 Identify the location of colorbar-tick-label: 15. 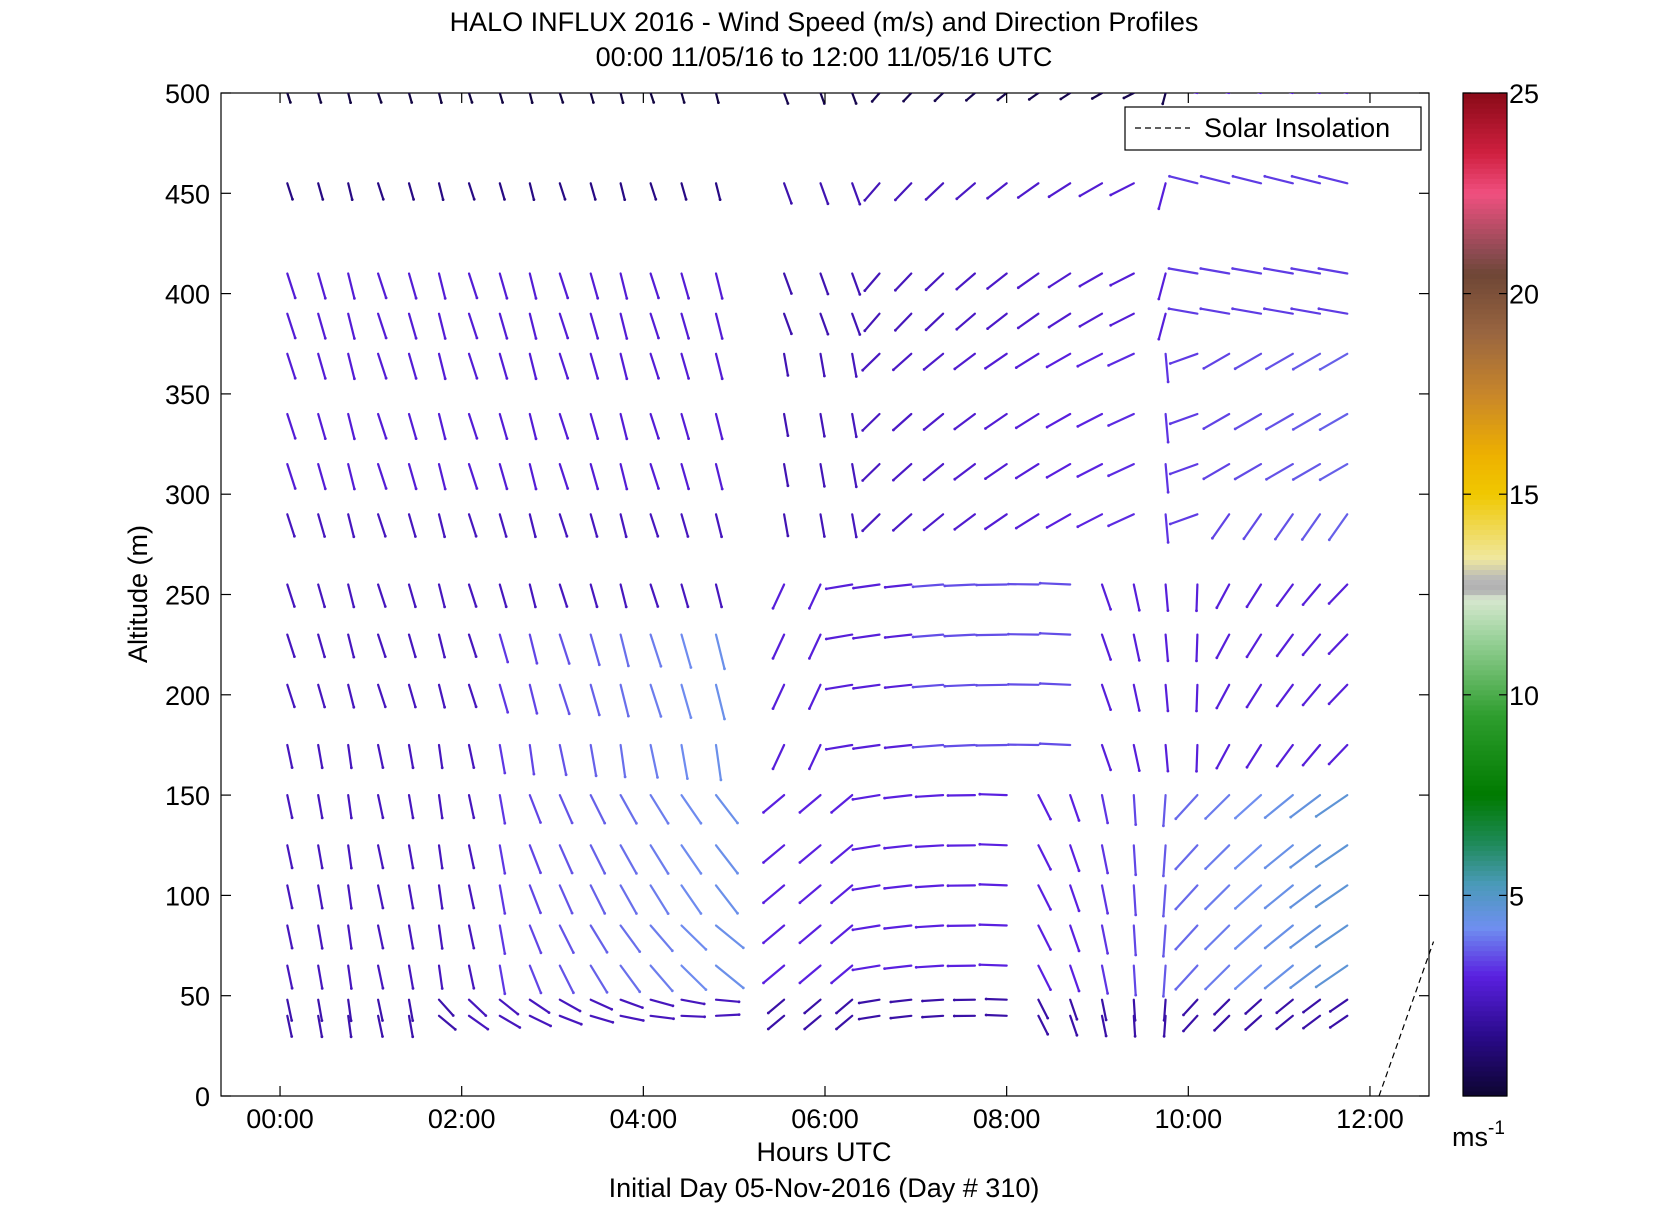
(1524, 495).